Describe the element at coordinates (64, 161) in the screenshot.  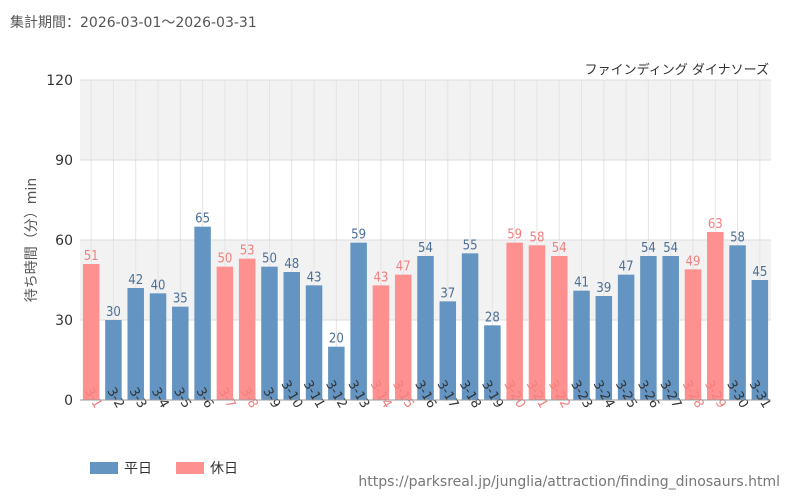
I see `y-tick-label: 90` at that location.